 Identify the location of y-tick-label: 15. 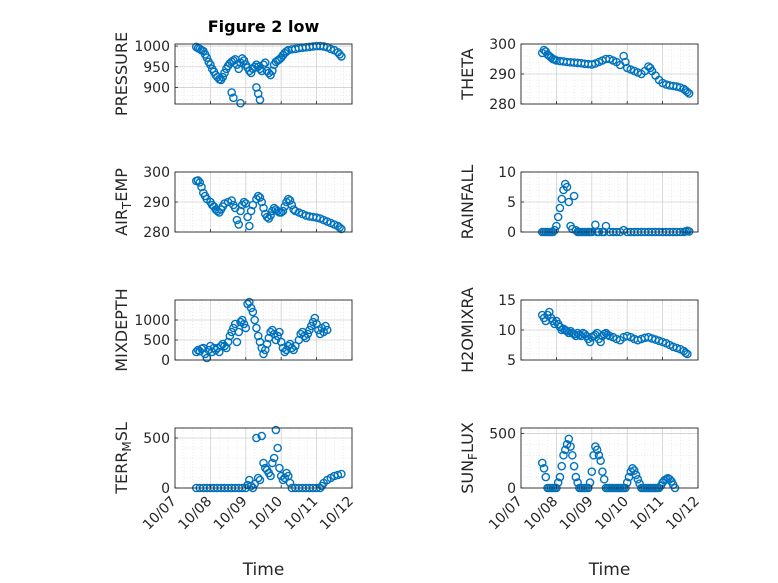
(507, 301).